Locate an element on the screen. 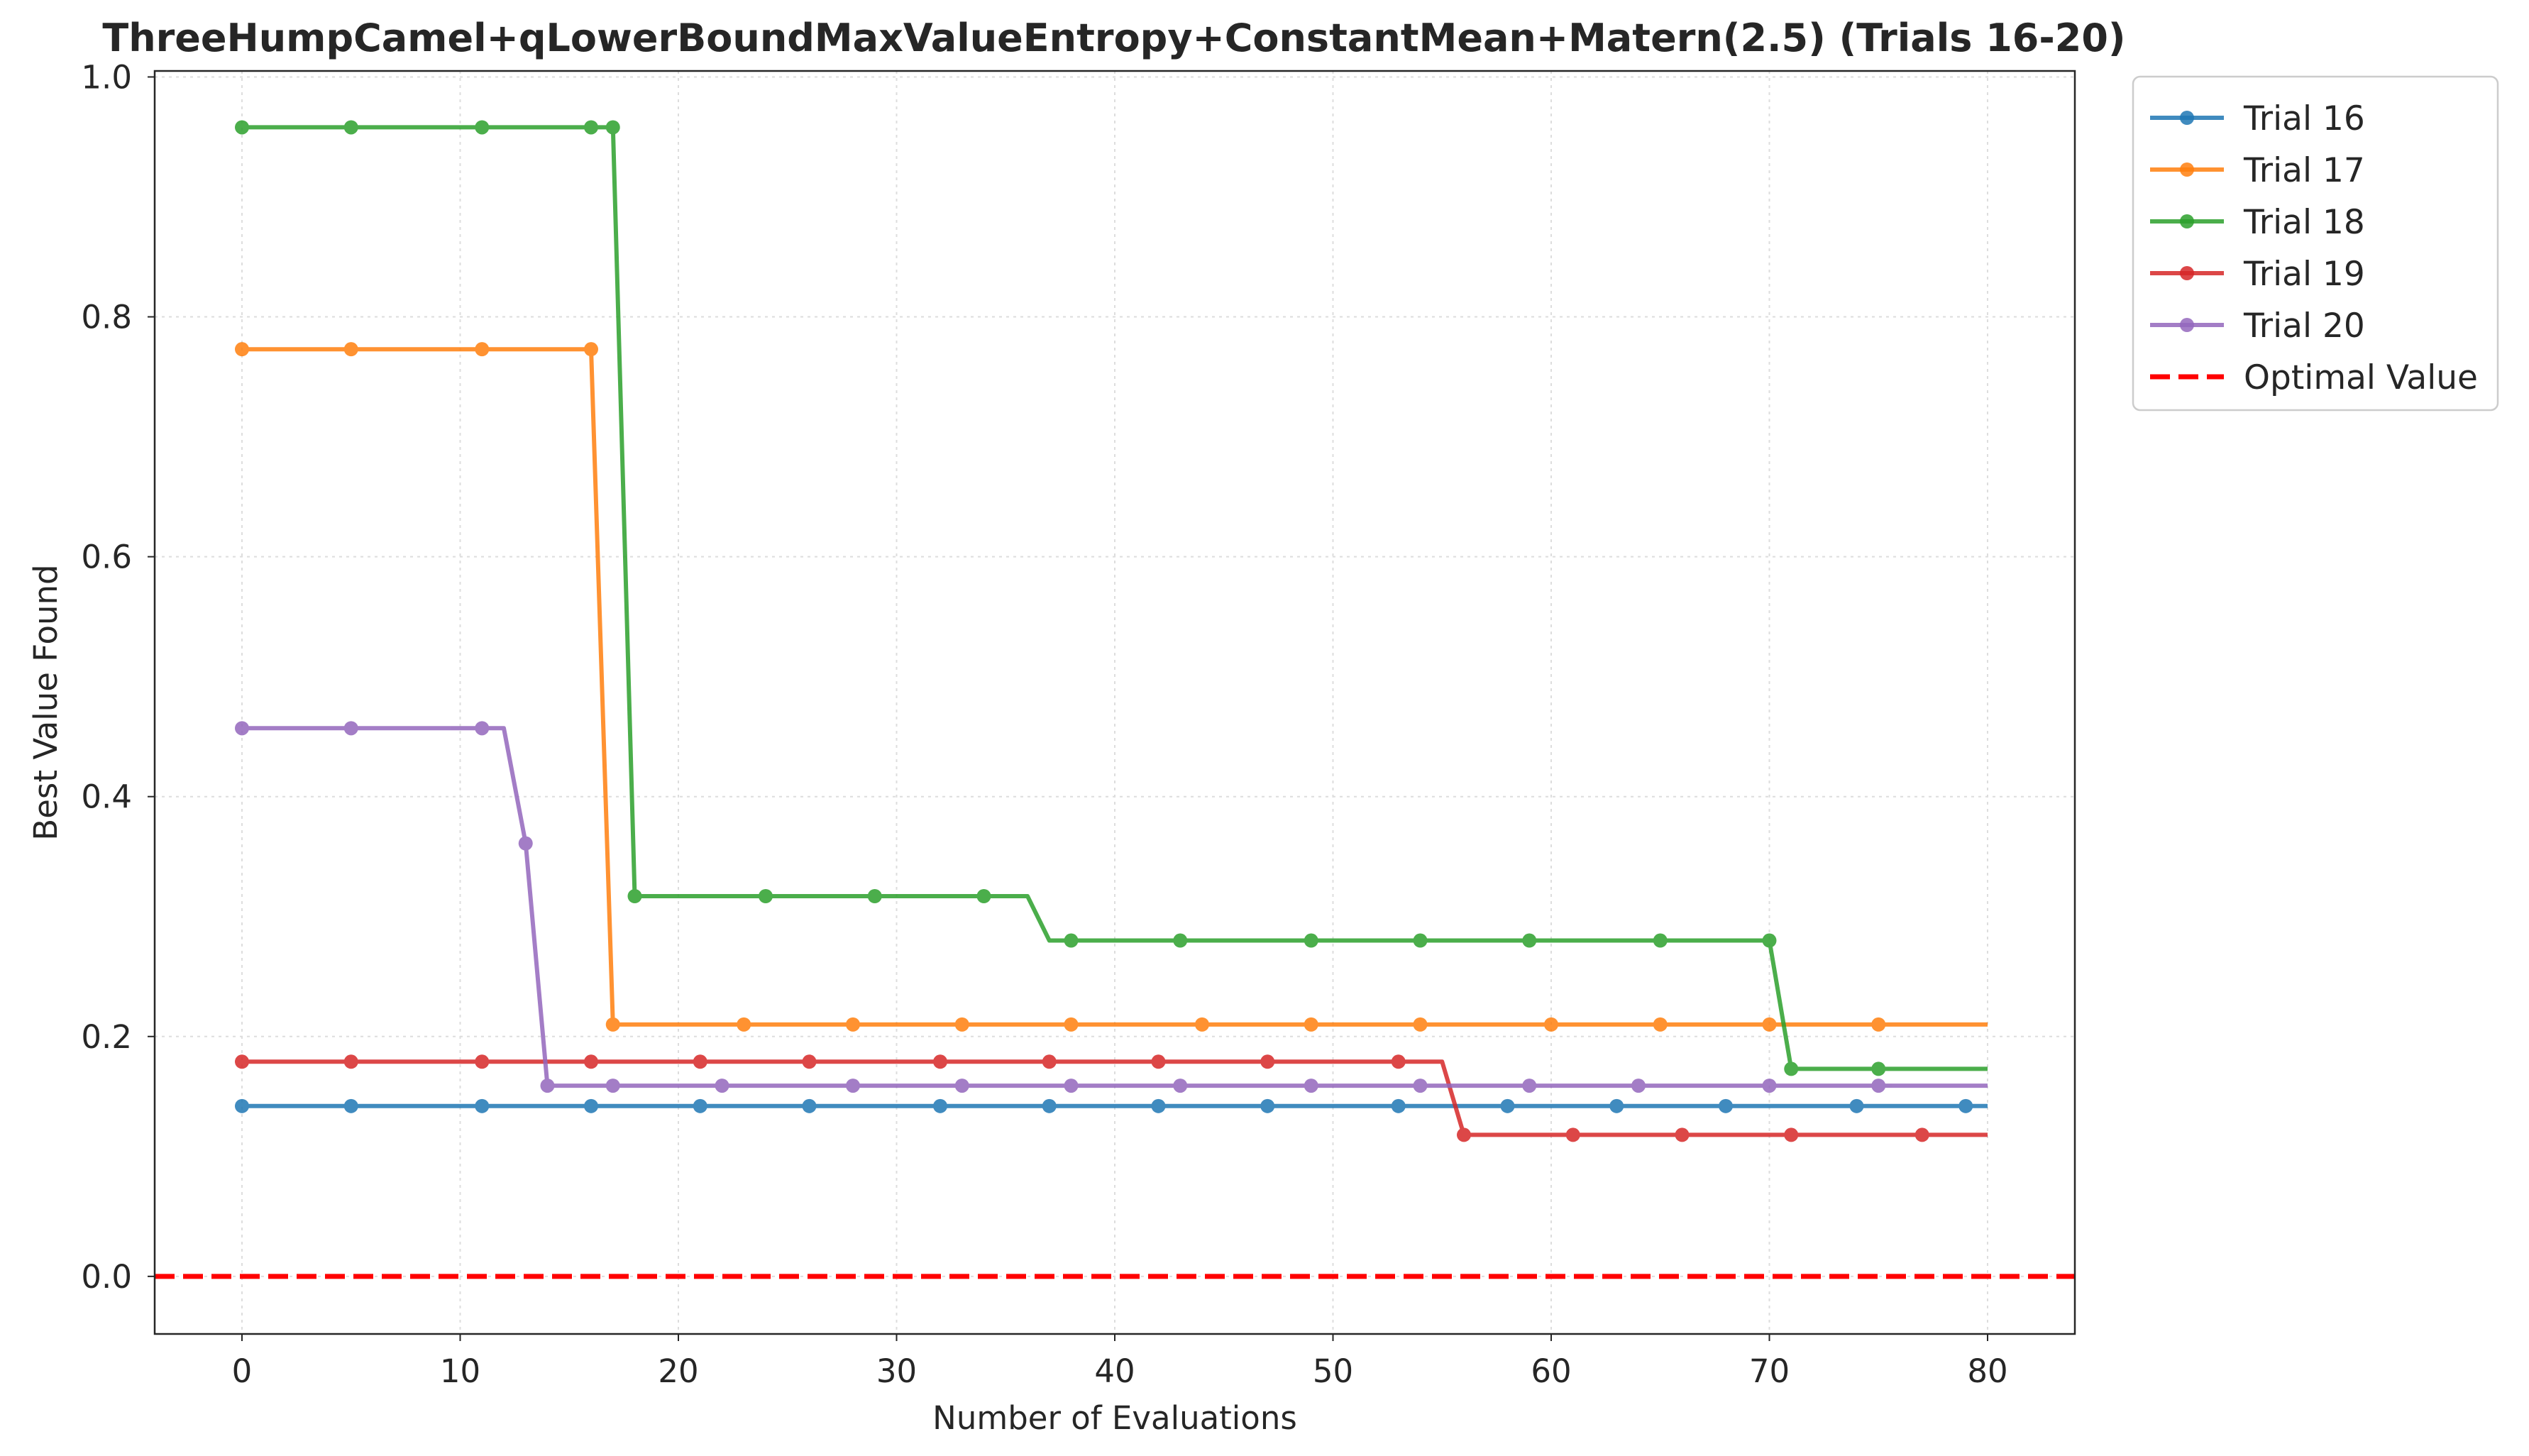 The height and width of the screenshot is (1456, 2529). y-tick-label: 0.8 is located at coordinates (106, 317).